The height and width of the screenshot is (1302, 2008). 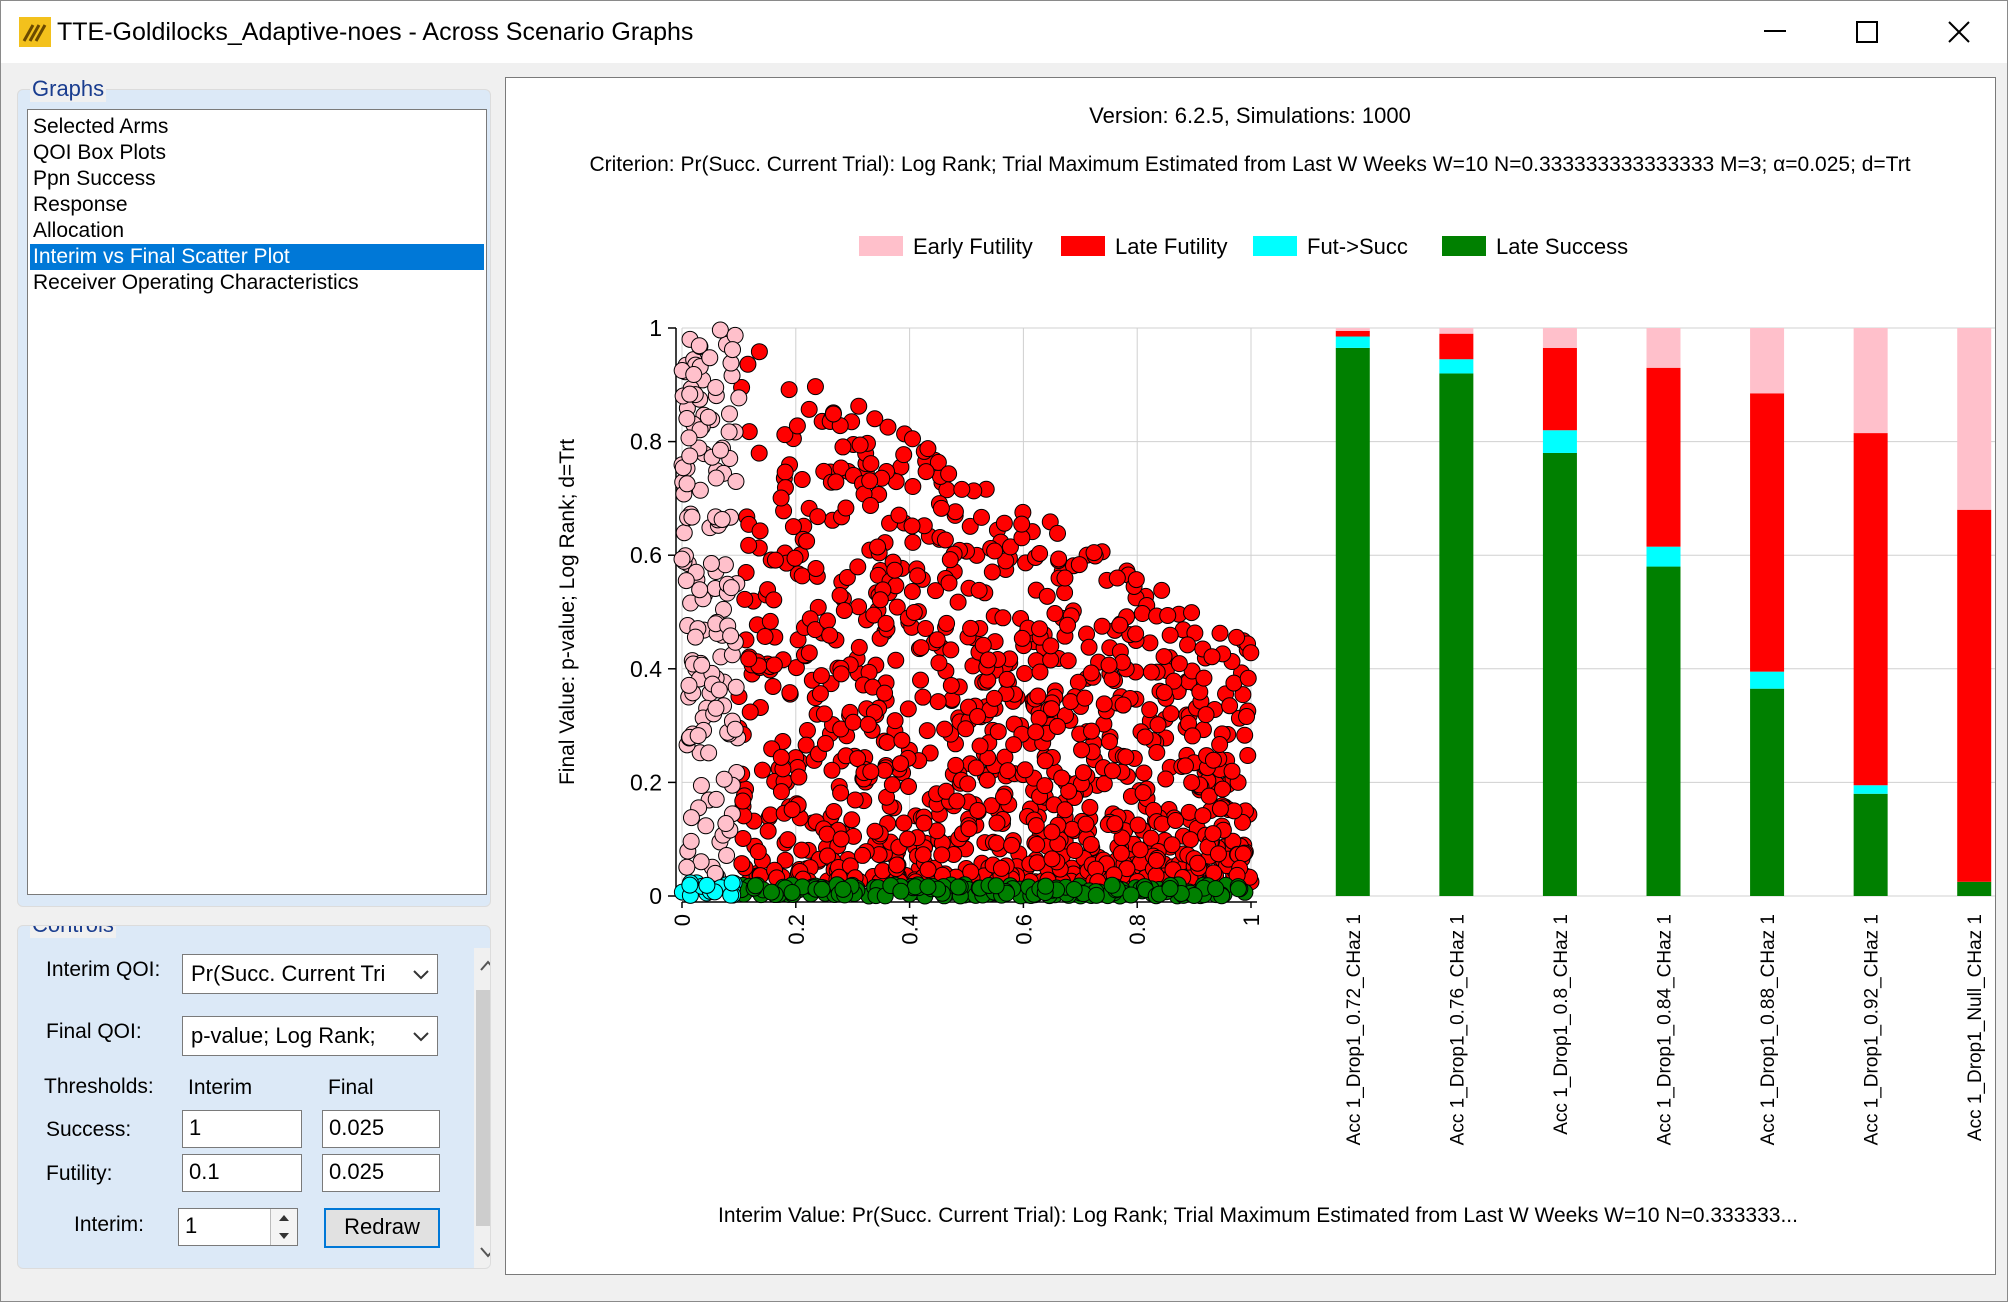 I want to click on close-button, so click(x=1959, y=32).